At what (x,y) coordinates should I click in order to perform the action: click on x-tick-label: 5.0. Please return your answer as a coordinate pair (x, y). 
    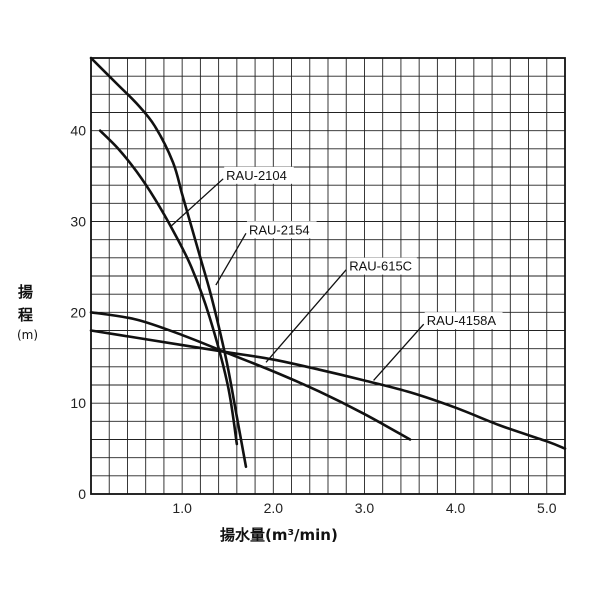
    Looking at the image, I should click on (547, 508).